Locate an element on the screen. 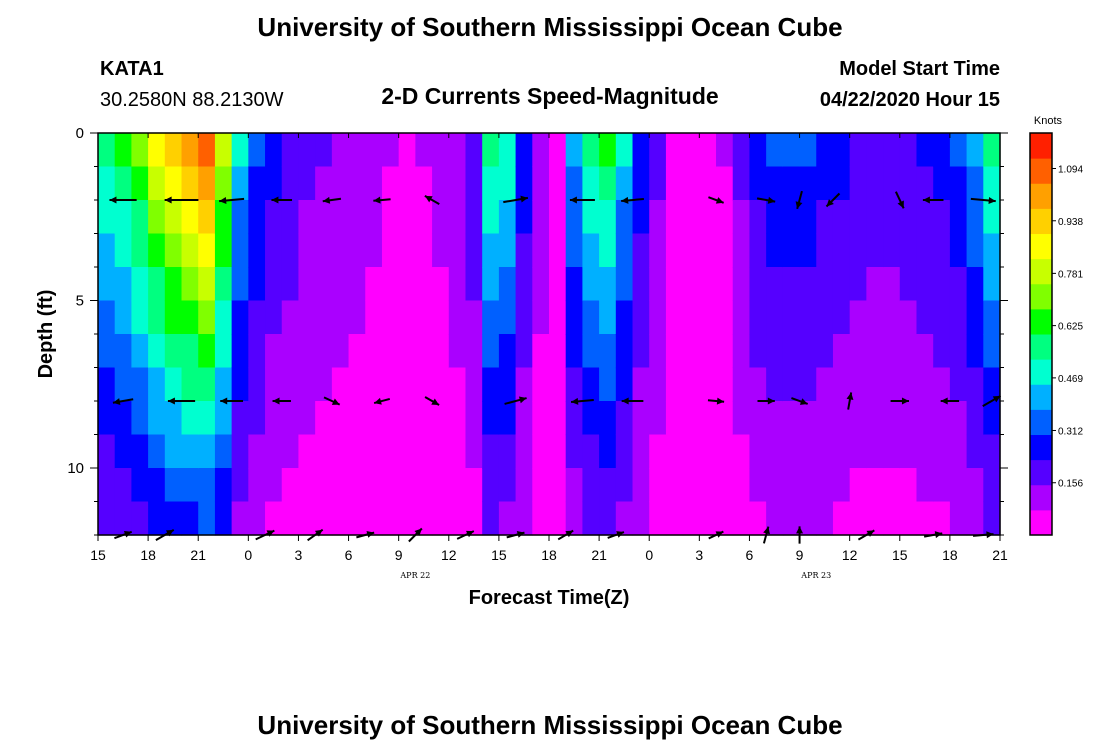 The height and width of the screenshot is (750, 1100). station-coords: 30.2580N 88.2130W is located at coordinates (192, 100).